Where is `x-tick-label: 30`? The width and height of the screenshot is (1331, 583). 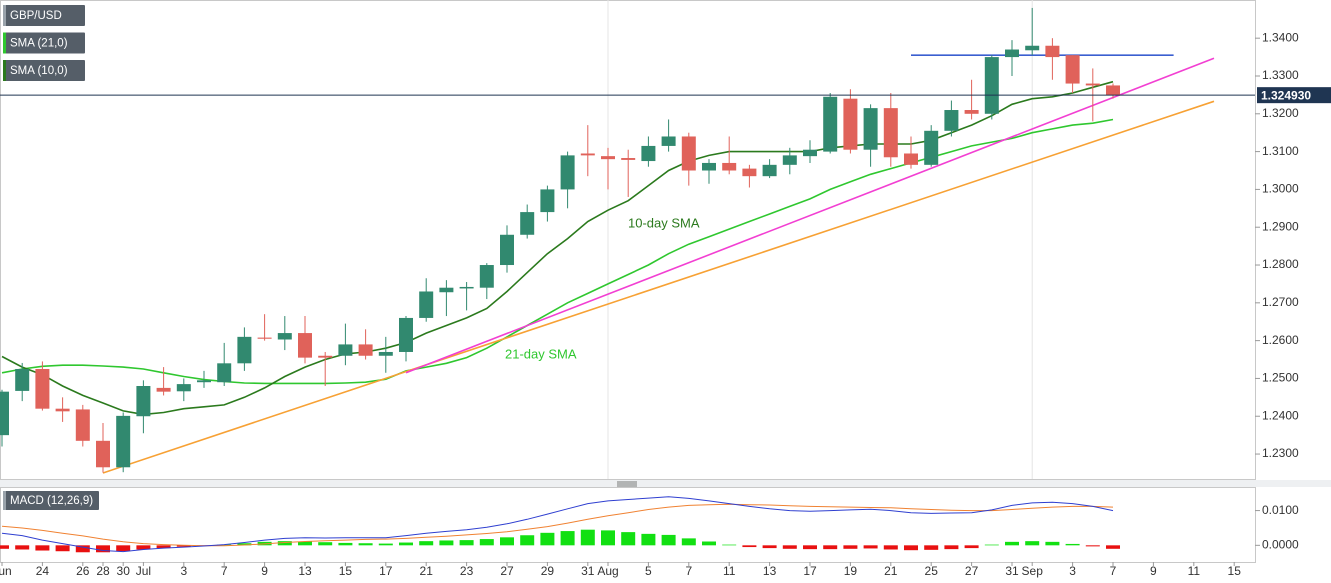
x-tick-label: 30 is located at coordinates (124, 571).